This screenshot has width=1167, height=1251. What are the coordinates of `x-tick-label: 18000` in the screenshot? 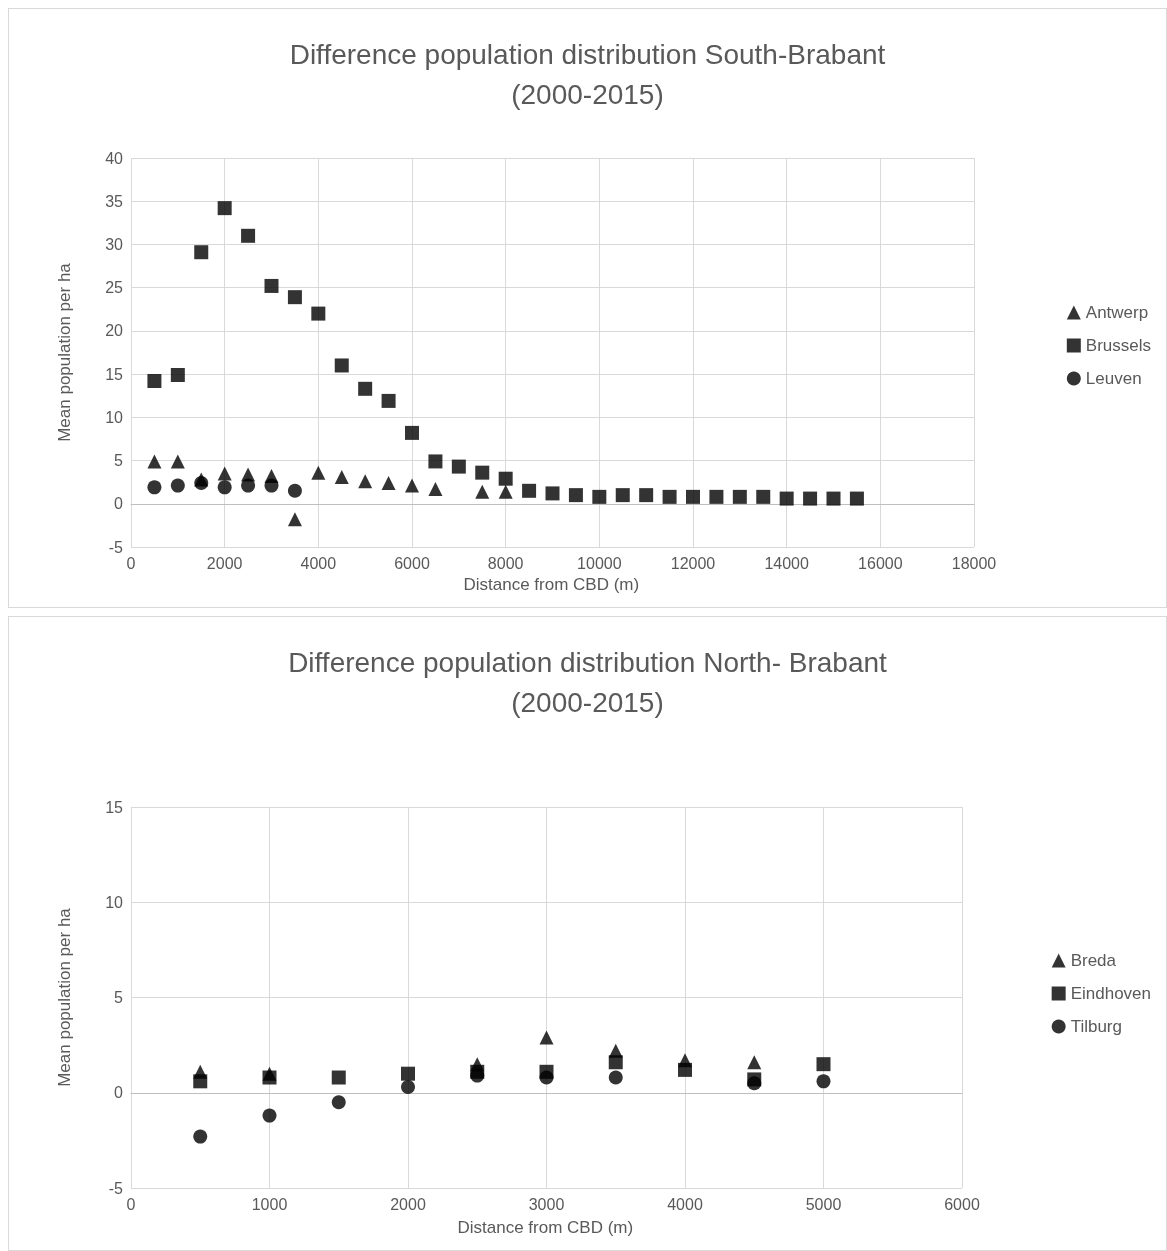 It's located at (974, 563).